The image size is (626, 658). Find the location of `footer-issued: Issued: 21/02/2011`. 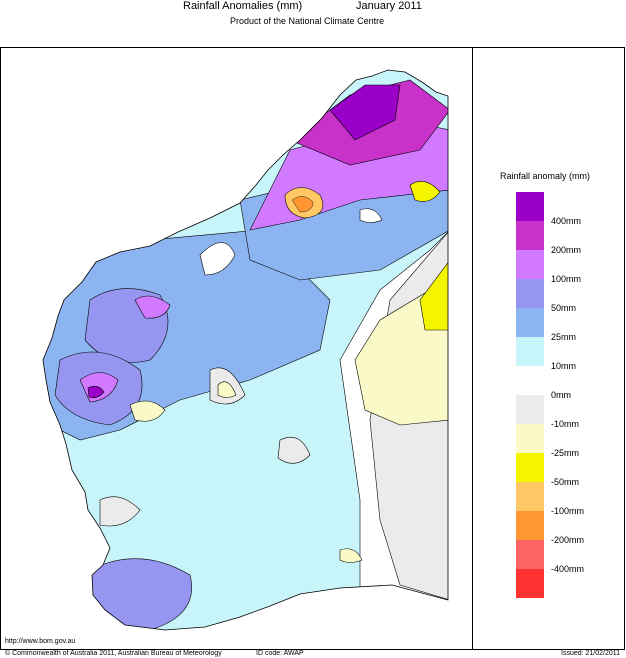

footer-issued: Issued: 21/02/2011 is located at coordinates (591, 653).